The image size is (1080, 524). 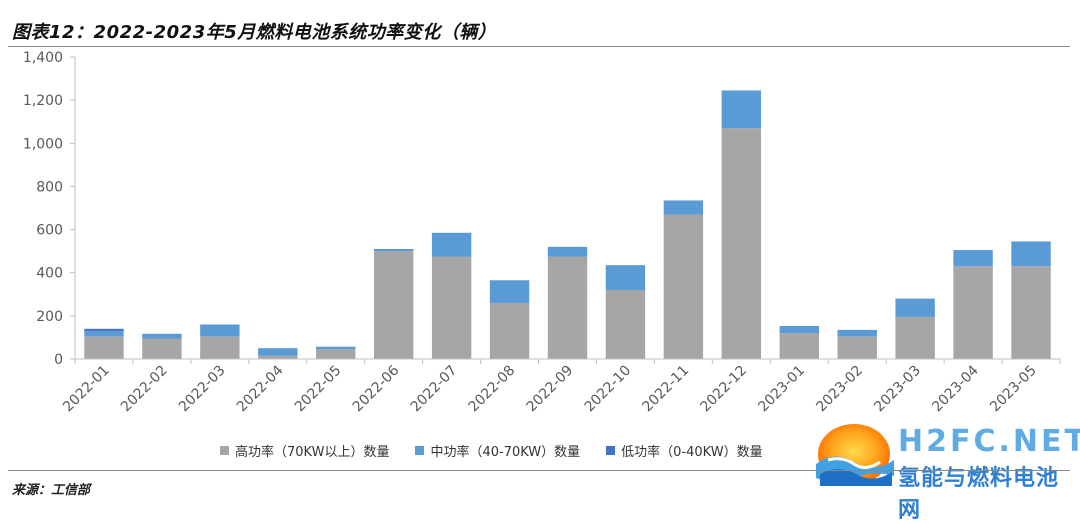 What do you see at coordinates (49, 231) in the screenshot?
I see `y-tick-label: 600` at bounding box center [49, 231].